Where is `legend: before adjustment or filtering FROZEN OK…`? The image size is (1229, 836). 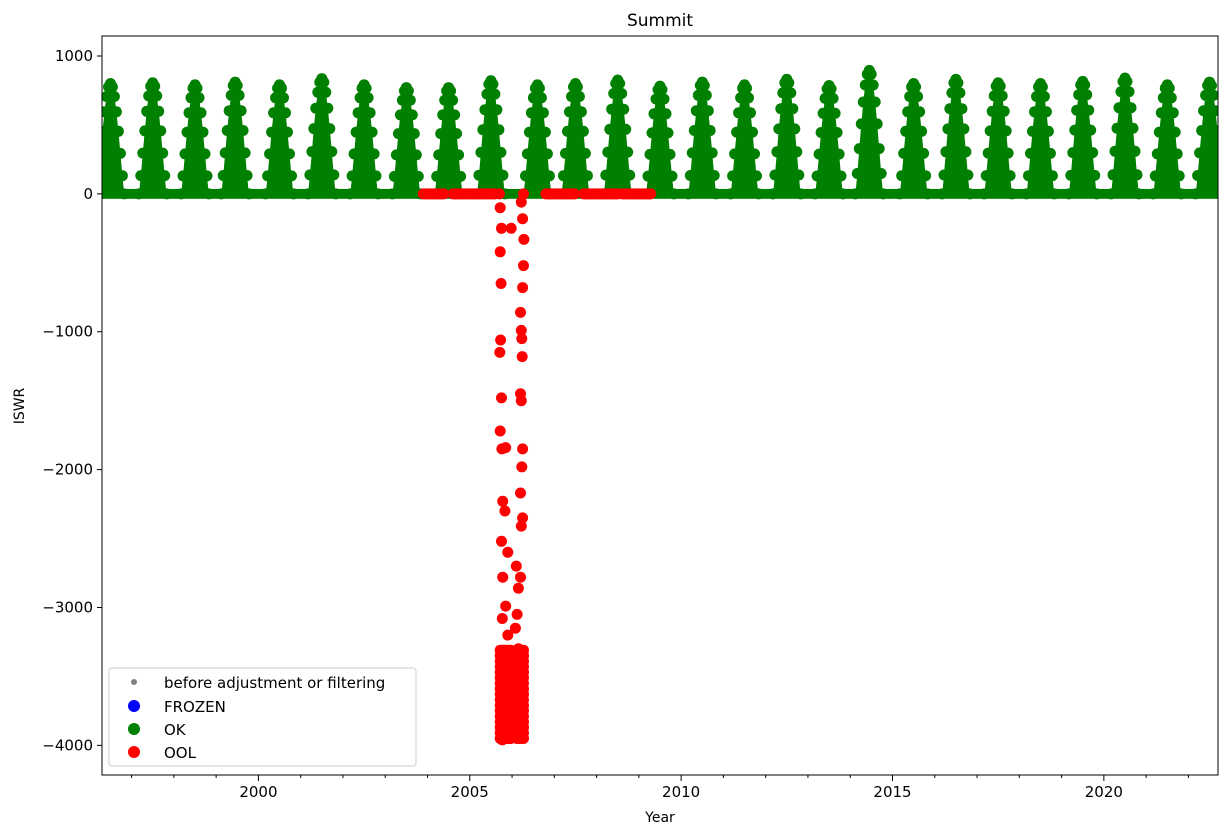 legend: before adjustment or filtering FROZEN OK… is located at coordinates (262, 717).